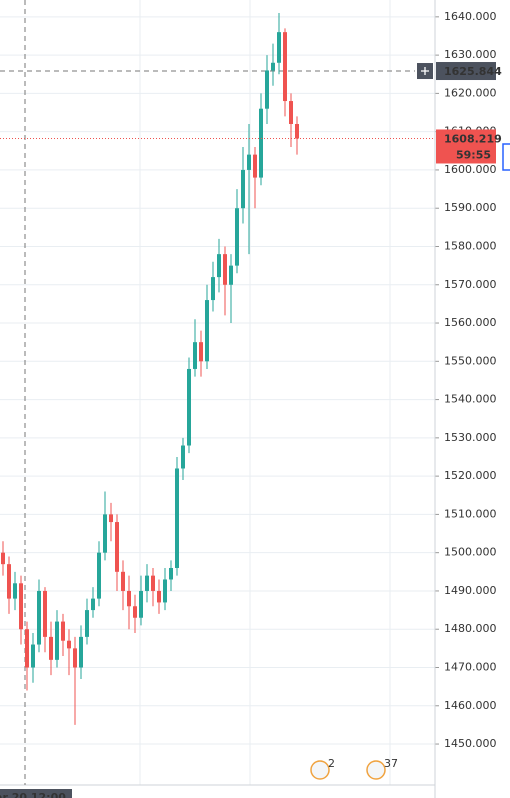  Describe the element at coordinates (470, 284) in the screenshot. I see `y-tick-label: 1570.000` at that location.